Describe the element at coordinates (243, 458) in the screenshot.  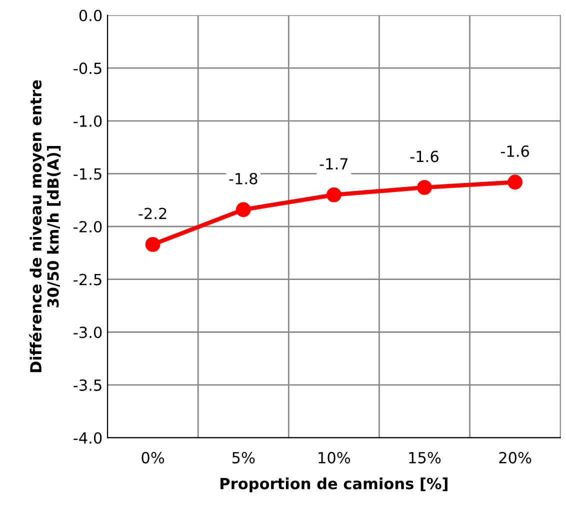
I see `x-tick-label: 5%` at that location.